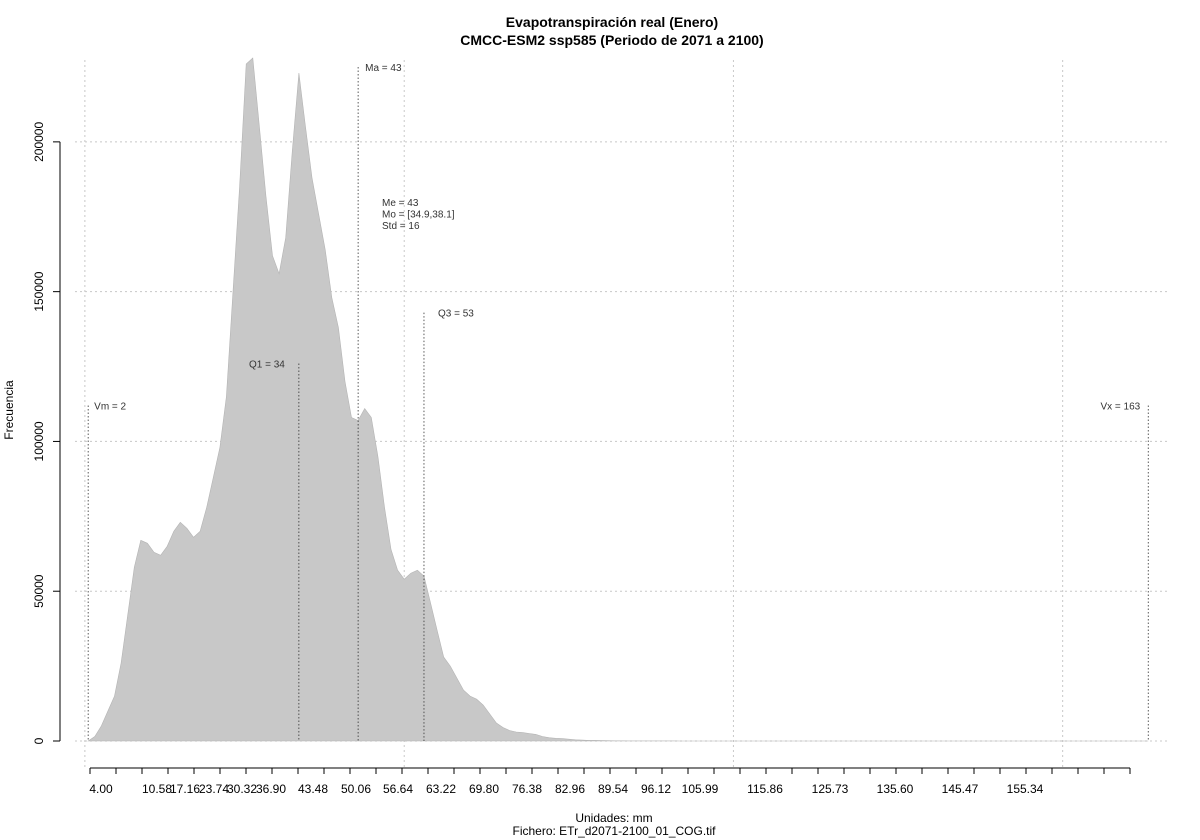 The width and height of the screenshot is (1200, 840). Describe the element at coordinates (400, 203) in the screenshot. I see `stat-line: Me = 43` at that location.